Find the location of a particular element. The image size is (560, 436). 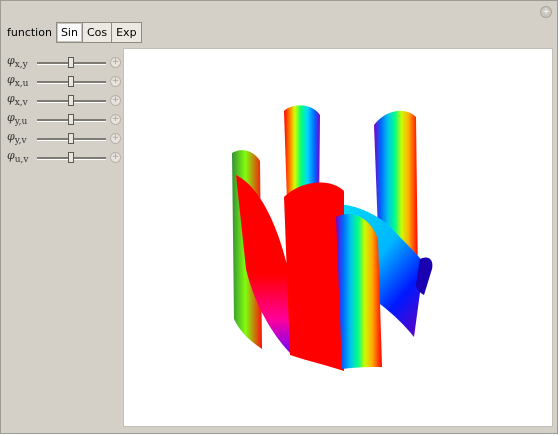

control-label: φy,v is located at coordinates (17, 138).